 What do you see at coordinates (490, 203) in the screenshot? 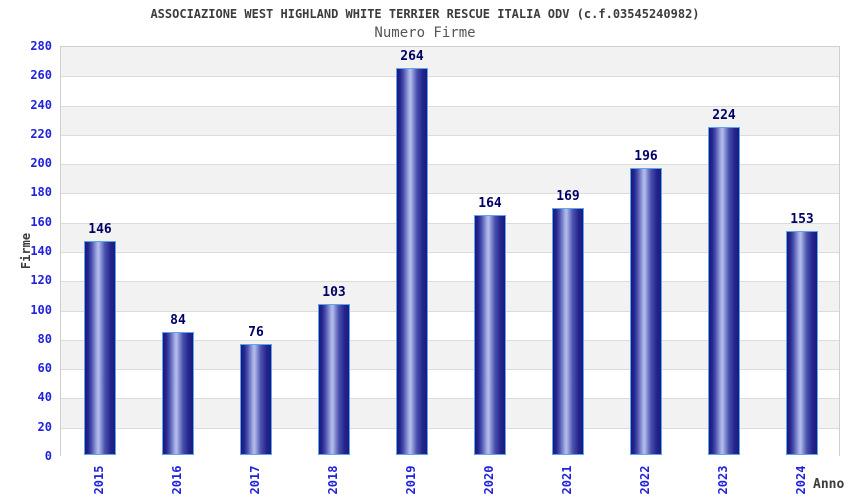
I see `bar-value-label: 164` at bounding box center [490, 203].